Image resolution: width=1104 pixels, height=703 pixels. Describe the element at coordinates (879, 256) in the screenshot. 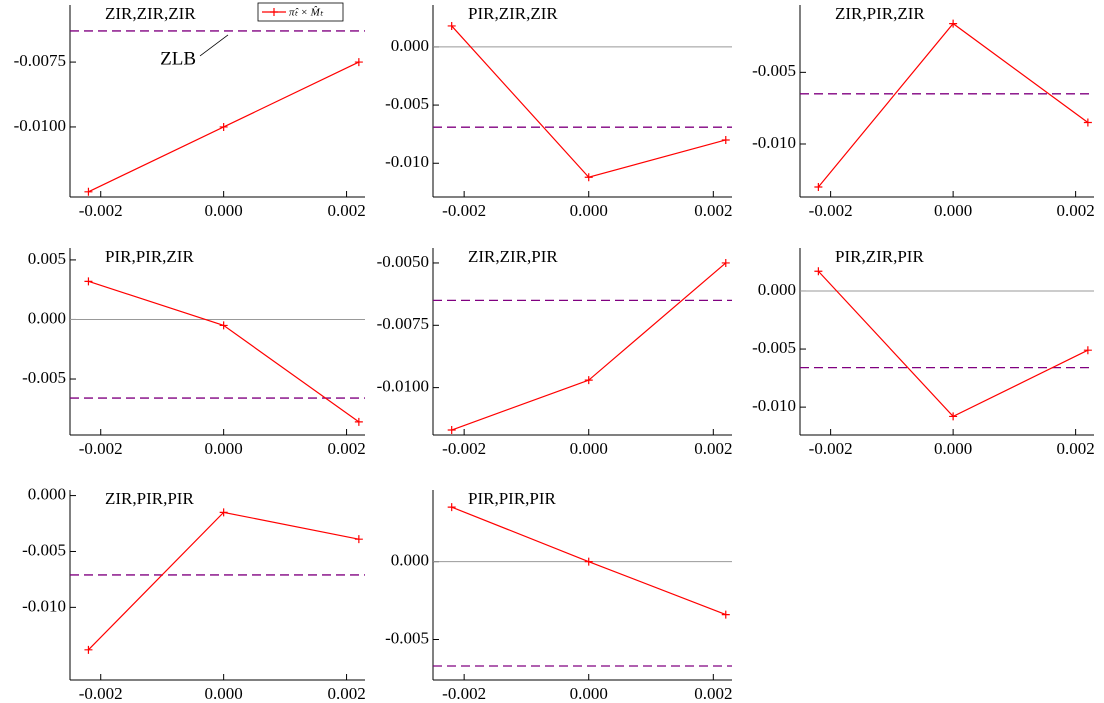

I see `panel-title: PIR,ZIR,PIR` at that location.